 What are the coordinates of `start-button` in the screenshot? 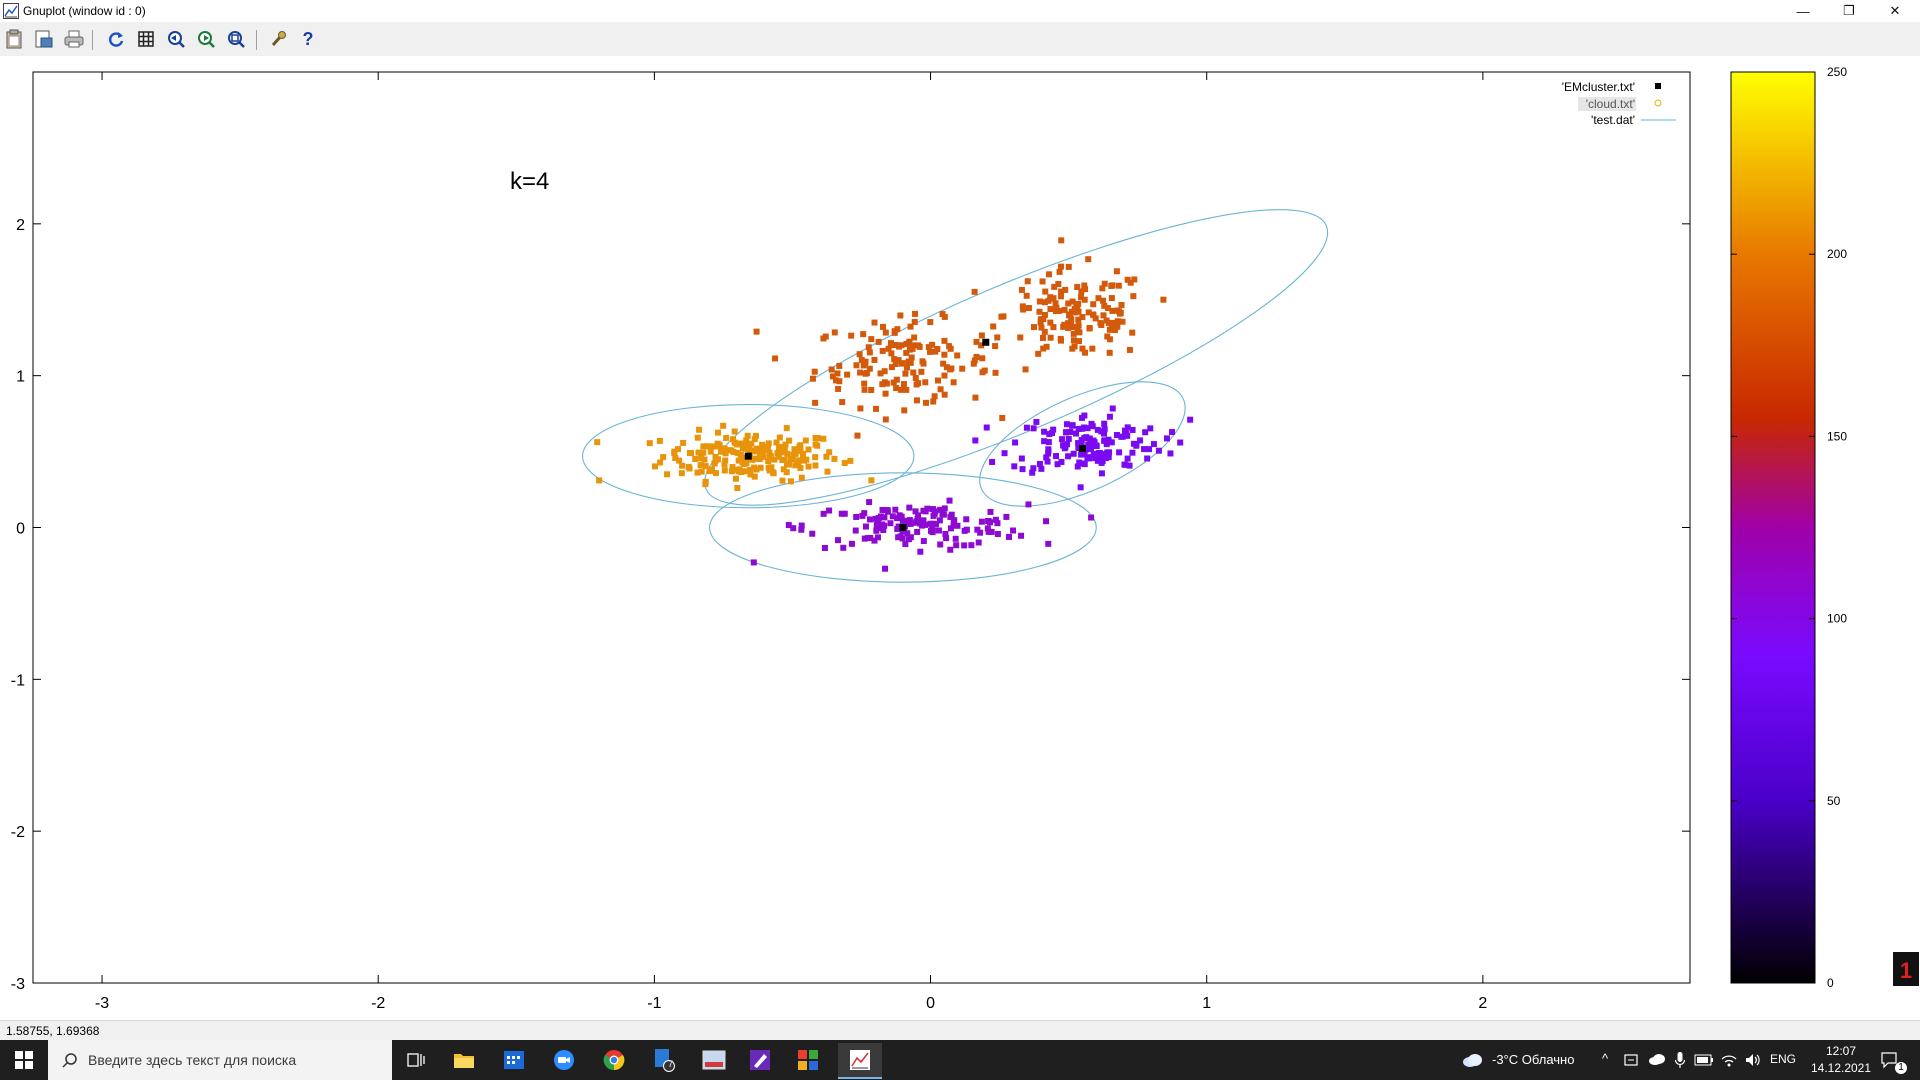 It's located at (24, 1060).